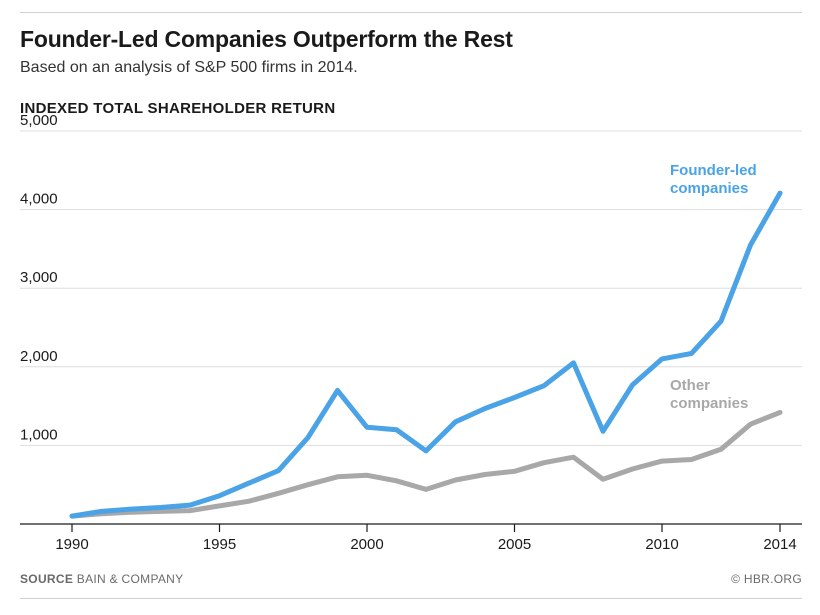  I want to click on series-label-founder-led: companies, so click(709, 188).